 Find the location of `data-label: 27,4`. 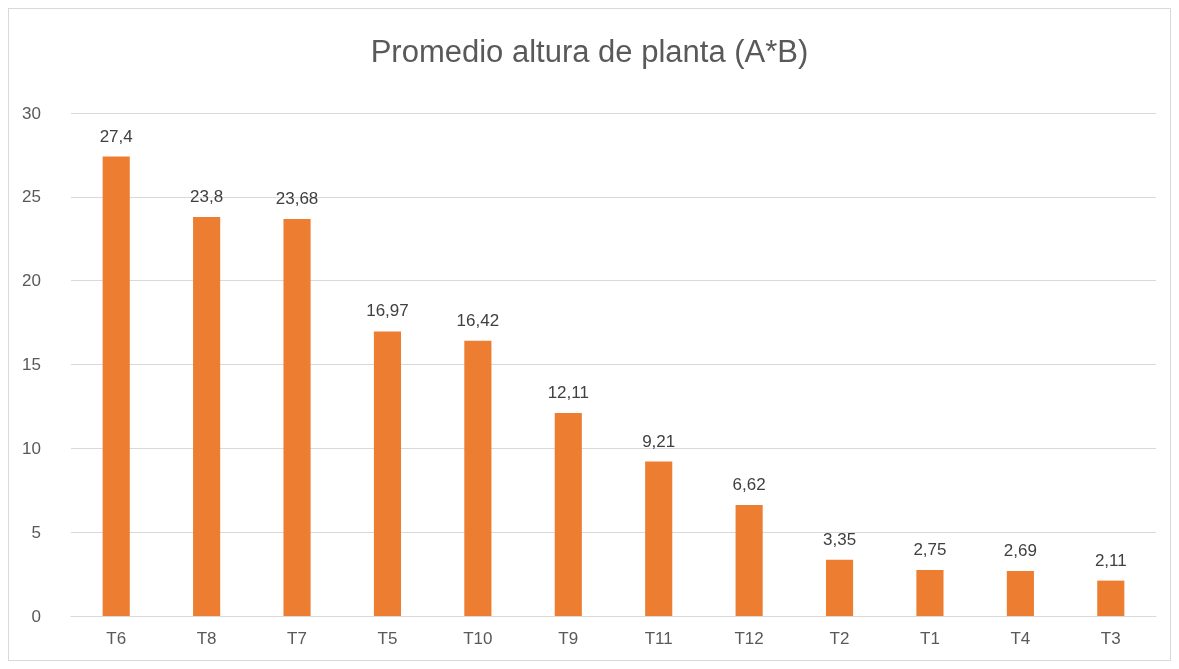

data-label: 27,4 is located at coordinates (116, 136).